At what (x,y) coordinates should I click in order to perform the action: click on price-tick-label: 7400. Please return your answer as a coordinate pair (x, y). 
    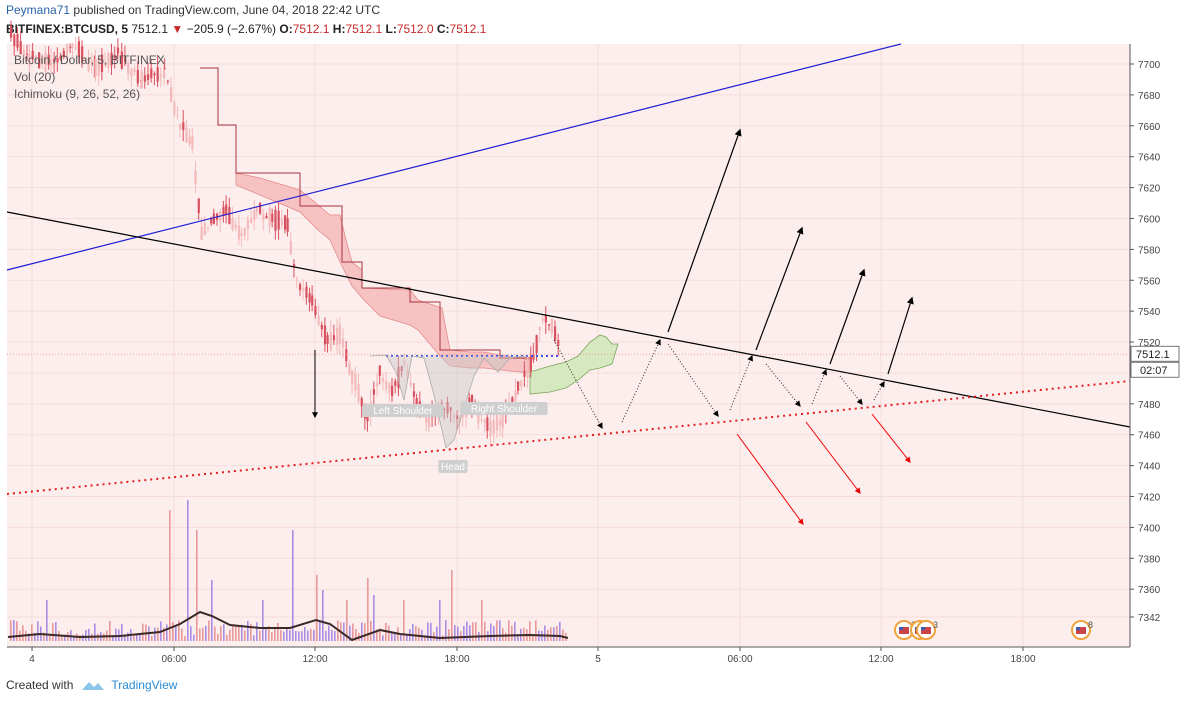
    Looking at the image, I should click on (1149, 528).